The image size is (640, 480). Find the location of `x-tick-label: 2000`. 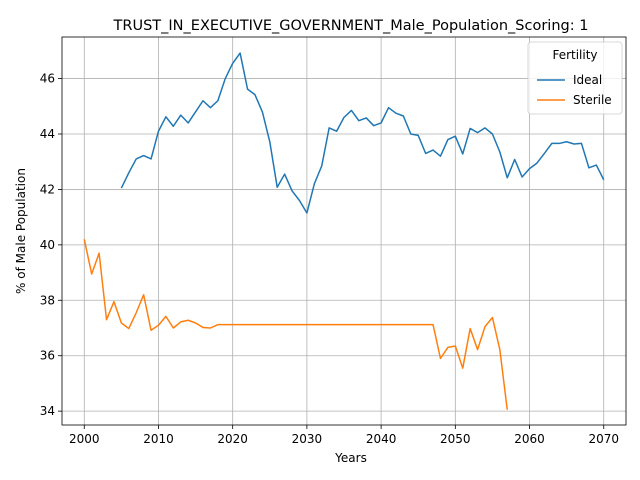

x-tick-label: 2000 is located at coordinates (84, 439).